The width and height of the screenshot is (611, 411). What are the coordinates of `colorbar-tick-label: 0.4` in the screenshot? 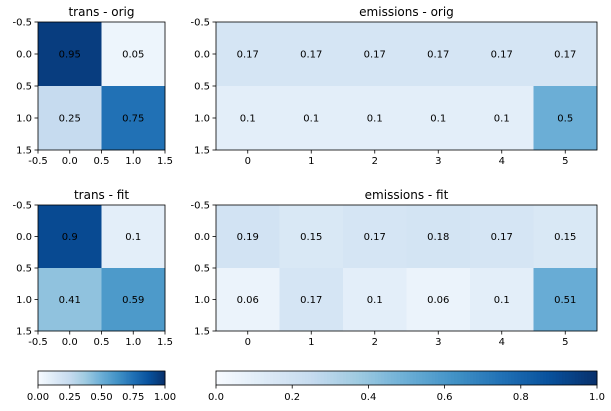 It's located at (368, 397).